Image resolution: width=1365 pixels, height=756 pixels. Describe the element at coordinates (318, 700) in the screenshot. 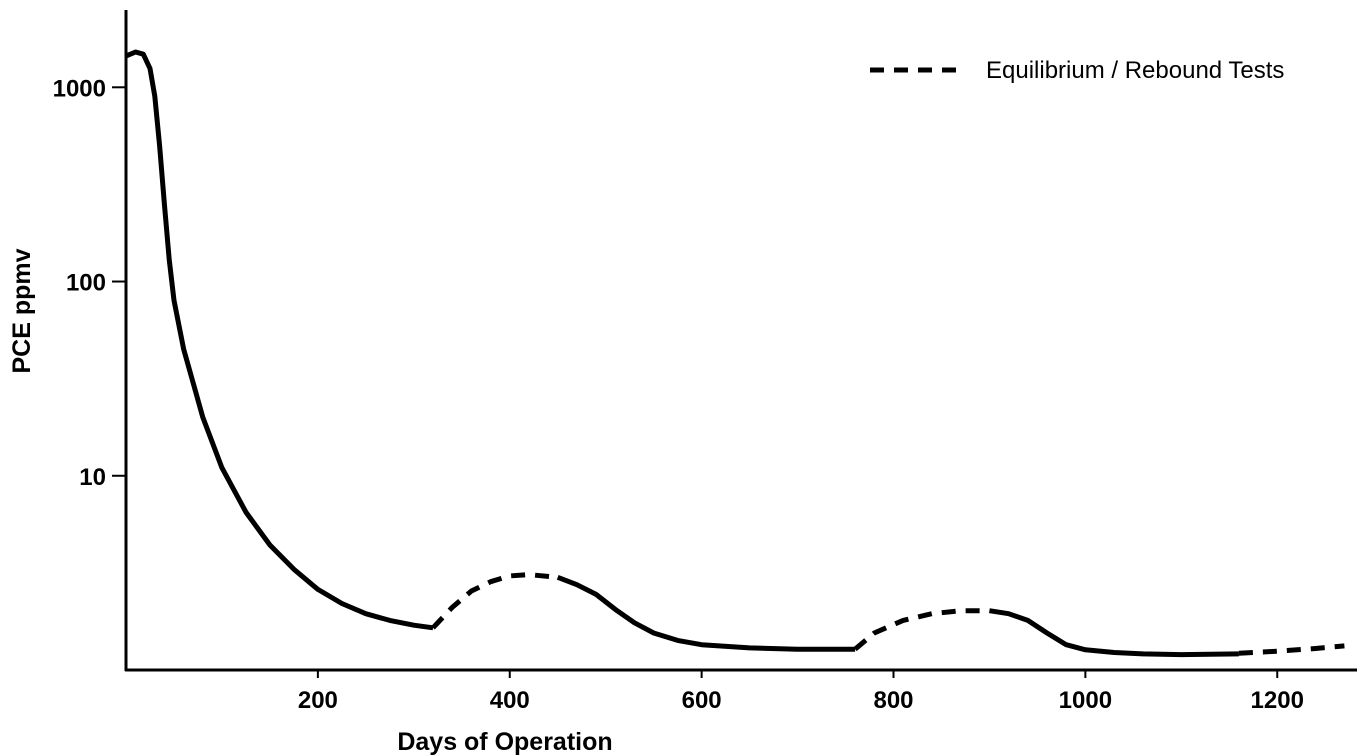

I see `x-tick-label-200: 200` at that location.